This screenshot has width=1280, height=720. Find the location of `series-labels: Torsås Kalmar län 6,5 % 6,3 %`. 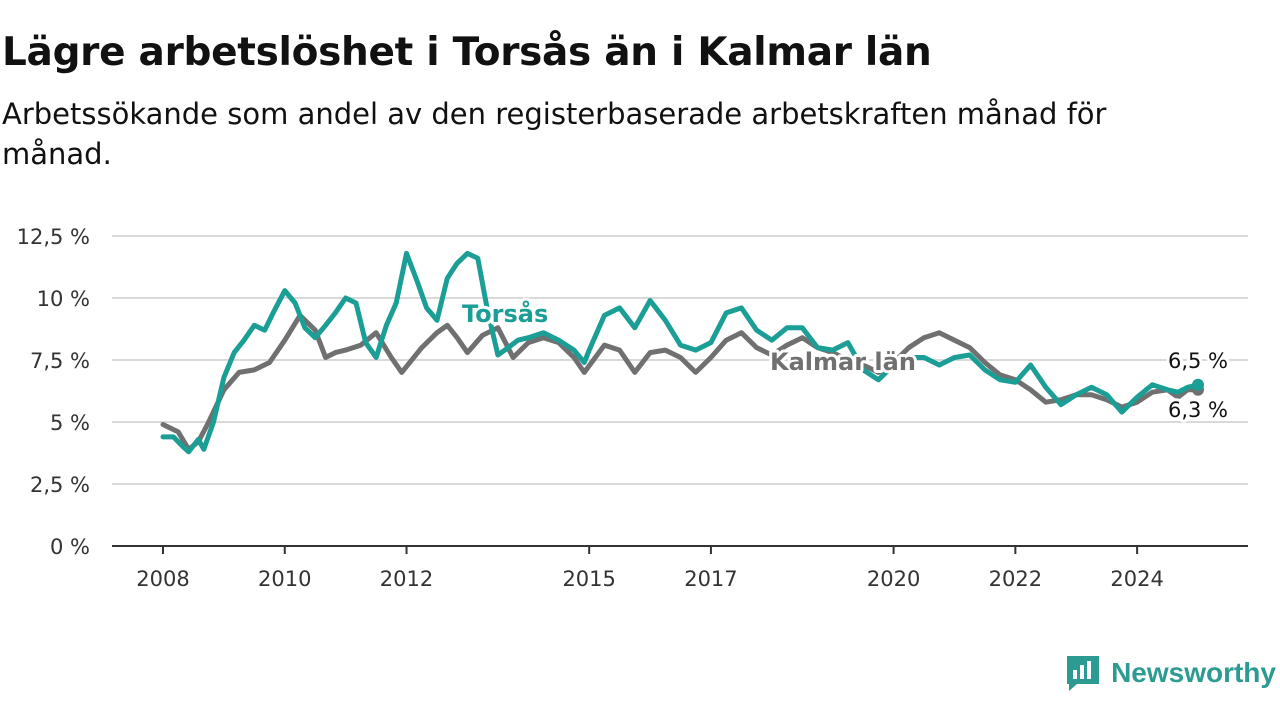

series-labels: Torsås Kalmar län 6,5 % 6,3 % is located at coordinates (845, 360).